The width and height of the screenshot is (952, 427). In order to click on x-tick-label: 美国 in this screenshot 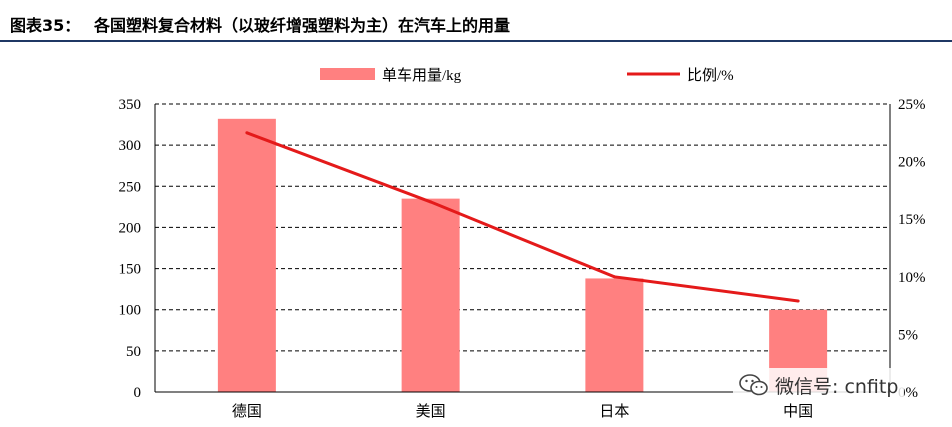, I will do `click(431, 411)`.